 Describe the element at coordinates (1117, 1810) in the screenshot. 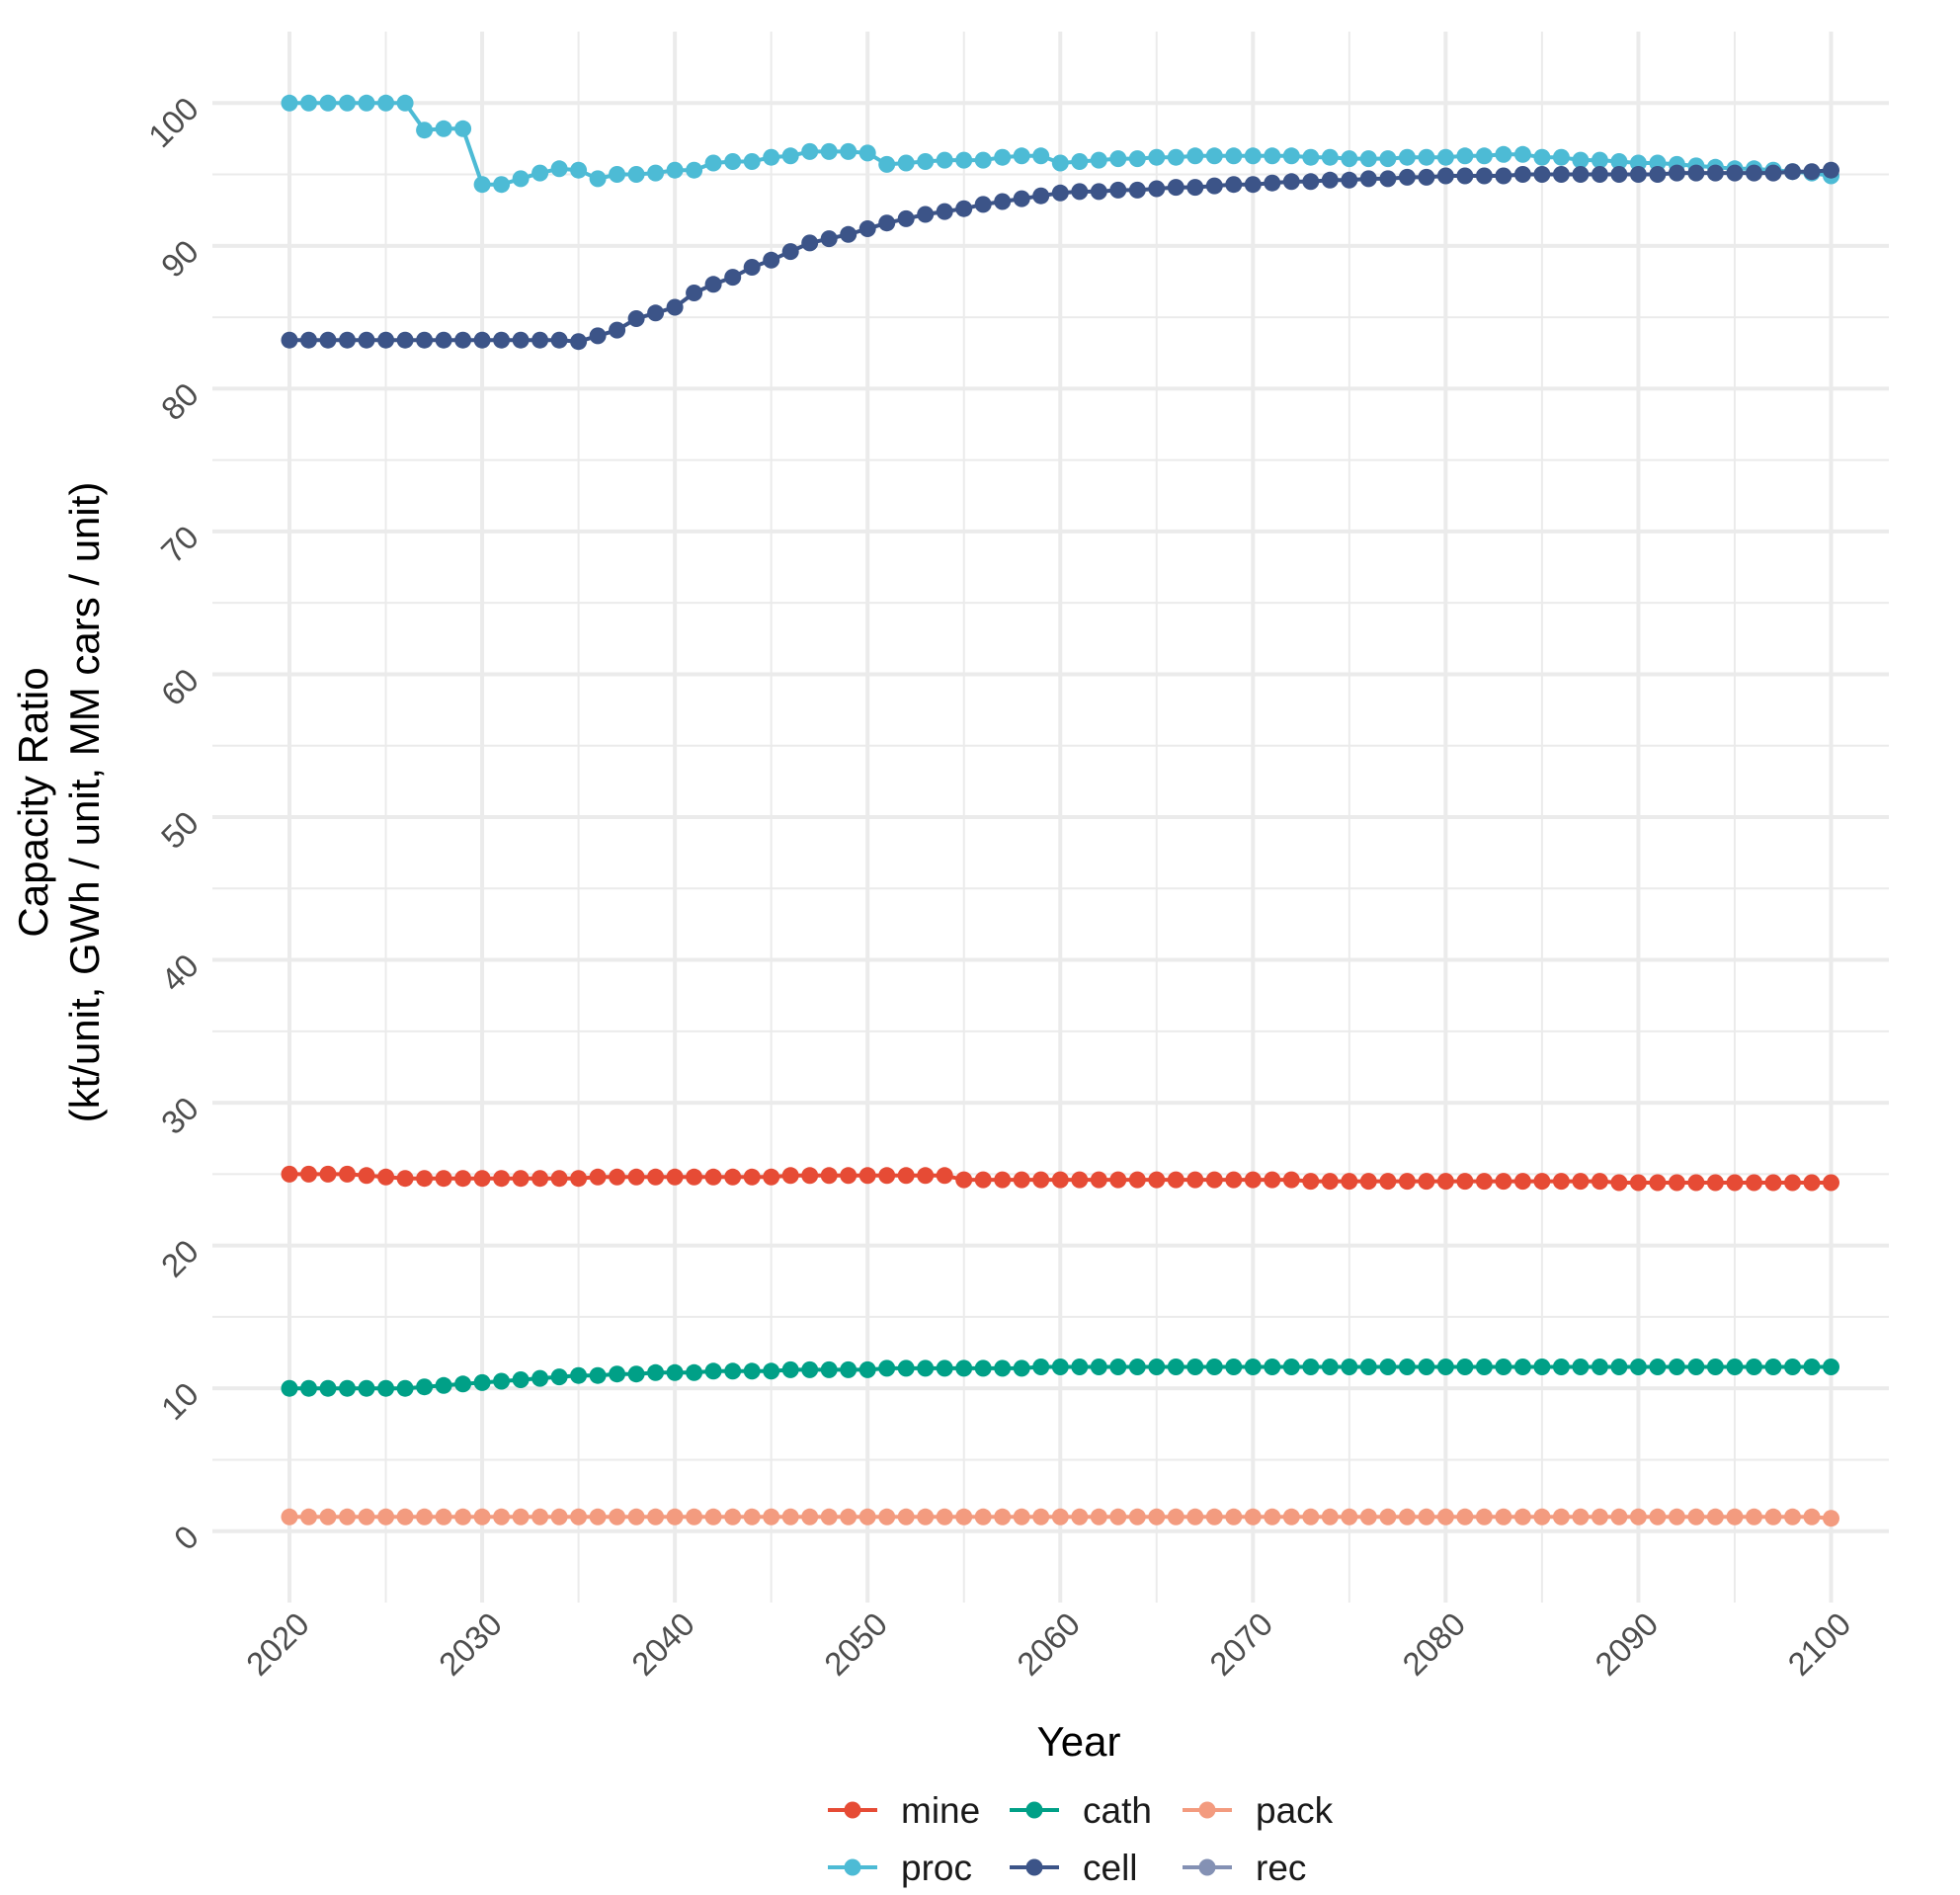

I see `legend-label-cath: cath` at that location.